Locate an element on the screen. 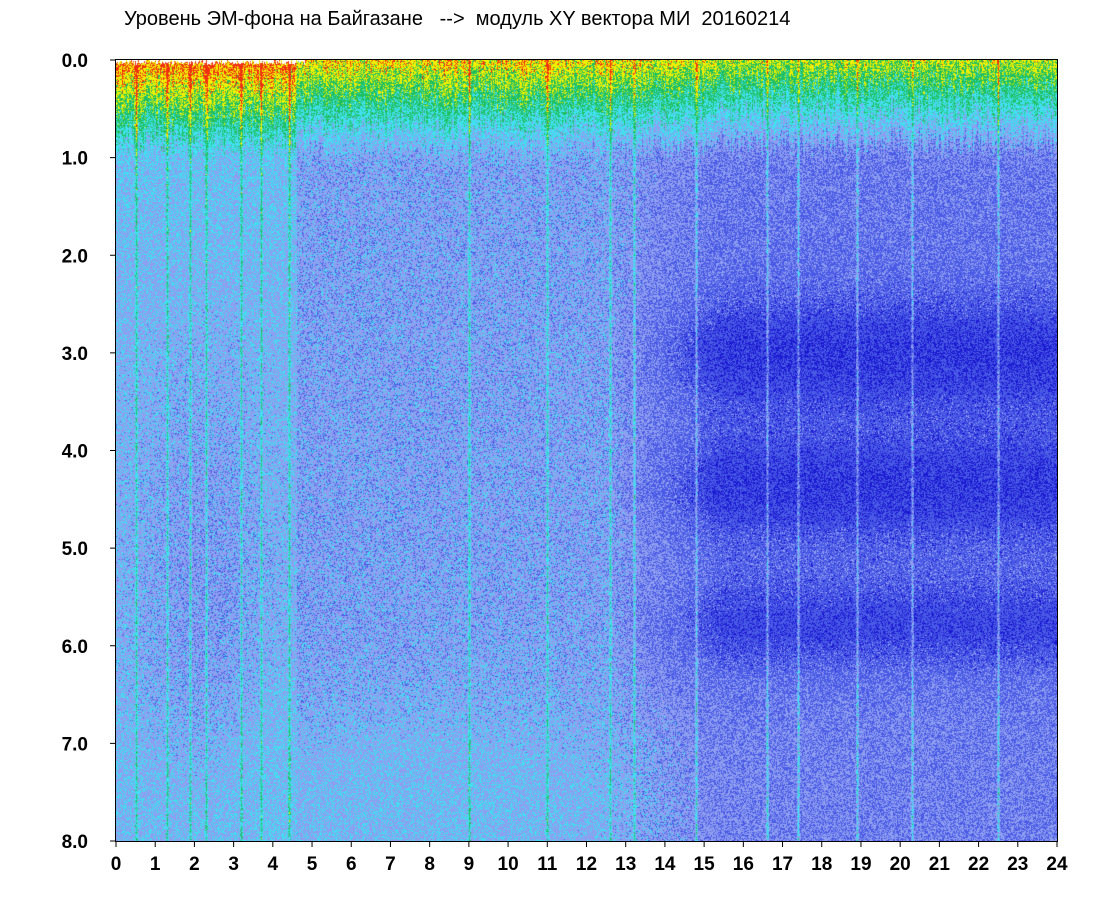 This screenshot has height=900, width=1096. y-tick-label: 5.0 is located at coordinates (75, 549).